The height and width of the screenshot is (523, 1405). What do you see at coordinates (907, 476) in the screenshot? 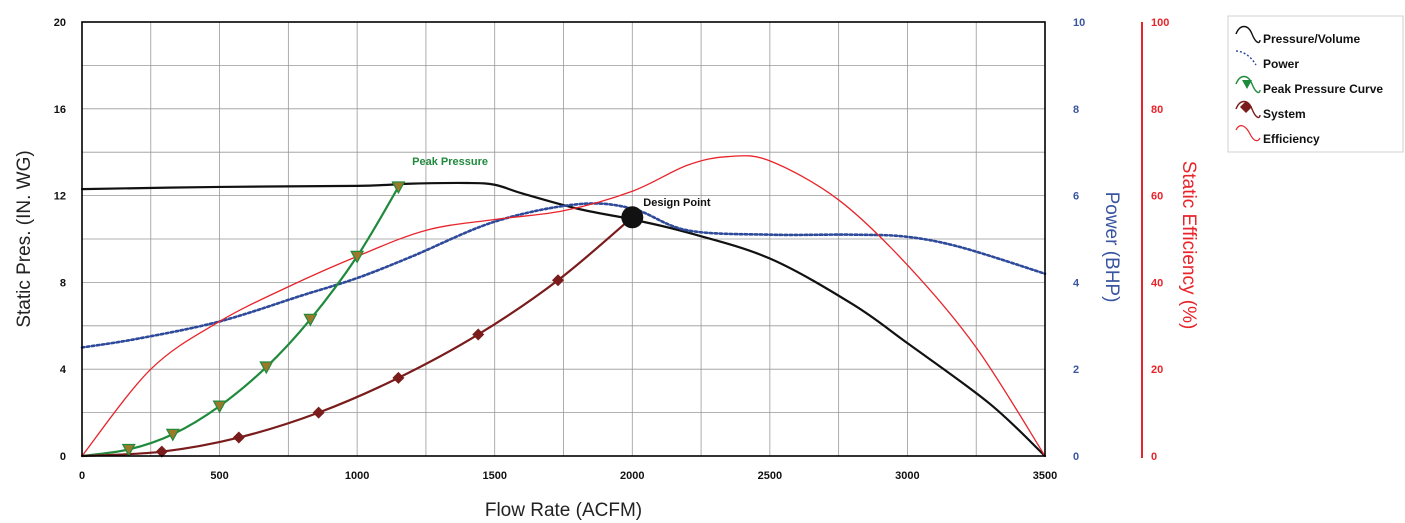
I see `x-tick-label: 3000` at bounding box center [907, 476].